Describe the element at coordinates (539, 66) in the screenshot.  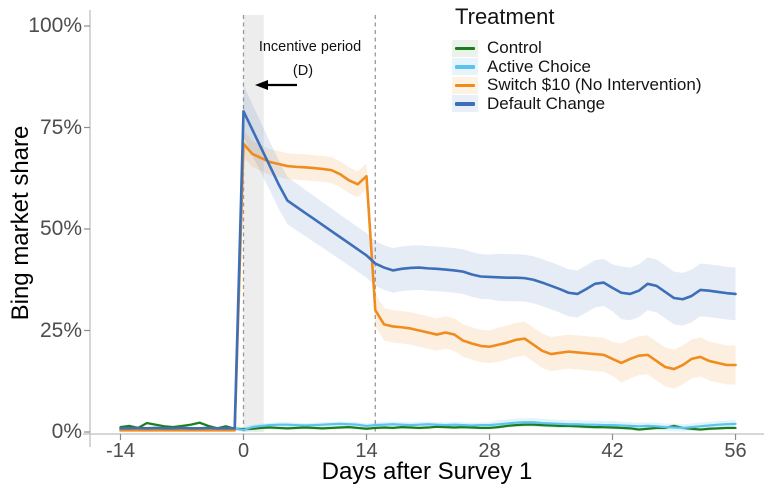
I see `legend-item-label: Active Choice` at that location.